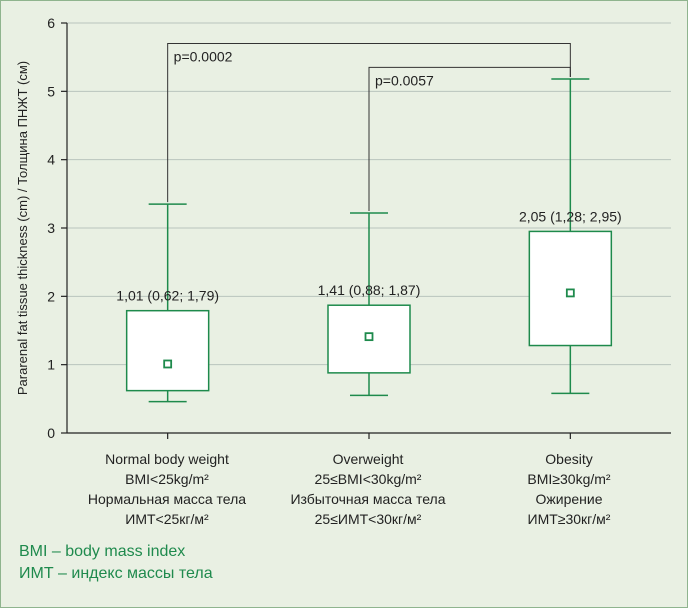  What do you see at coordinates (51, 296) in the screenshot?
I see `y-tick-label: 2` at bounding box center [51, 296].